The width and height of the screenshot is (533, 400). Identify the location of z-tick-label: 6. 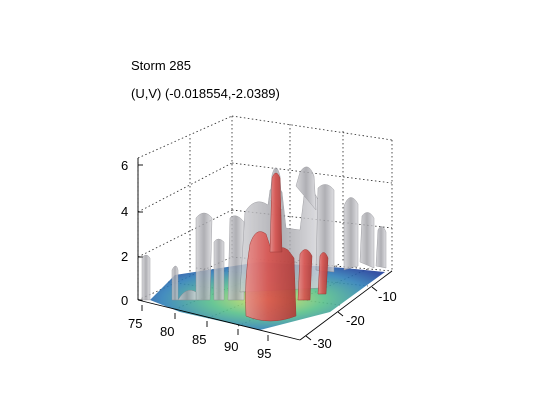
(124, 165).